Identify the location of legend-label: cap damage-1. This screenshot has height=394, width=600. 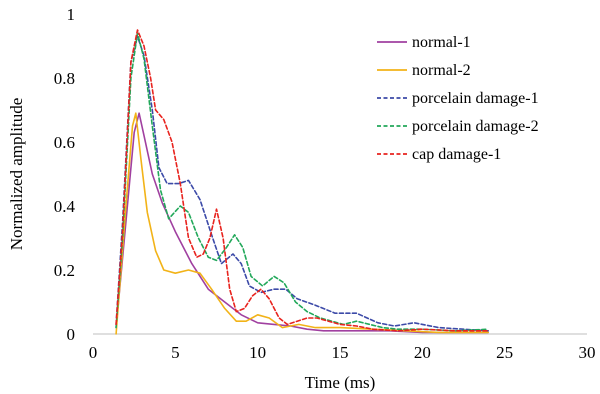
(456, 154).